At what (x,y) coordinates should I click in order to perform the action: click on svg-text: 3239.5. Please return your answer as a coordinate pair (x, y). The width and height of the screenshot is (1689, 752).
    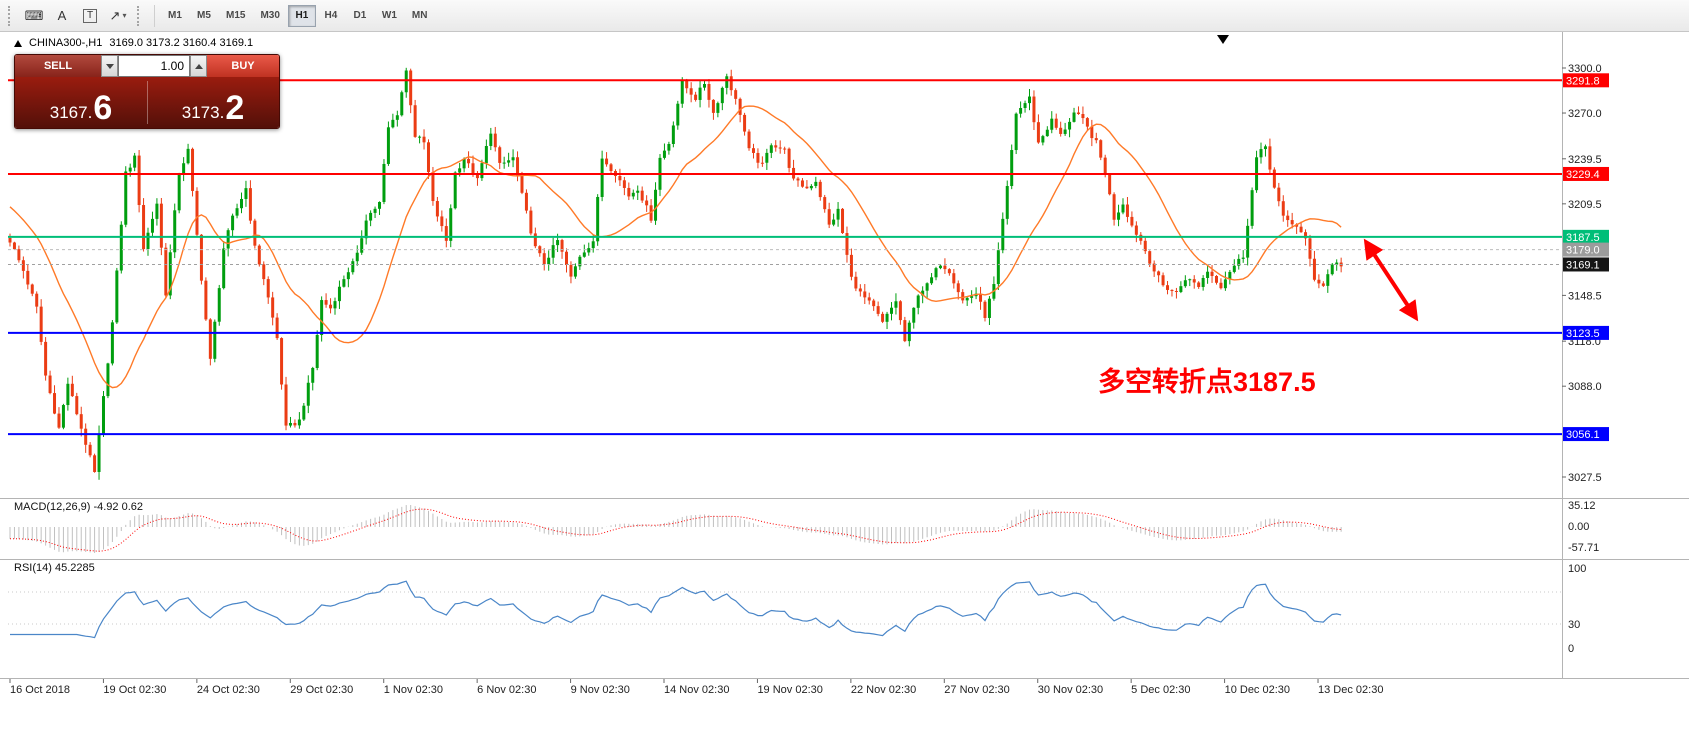
    Looking at the image, I should click on (1585, 160).